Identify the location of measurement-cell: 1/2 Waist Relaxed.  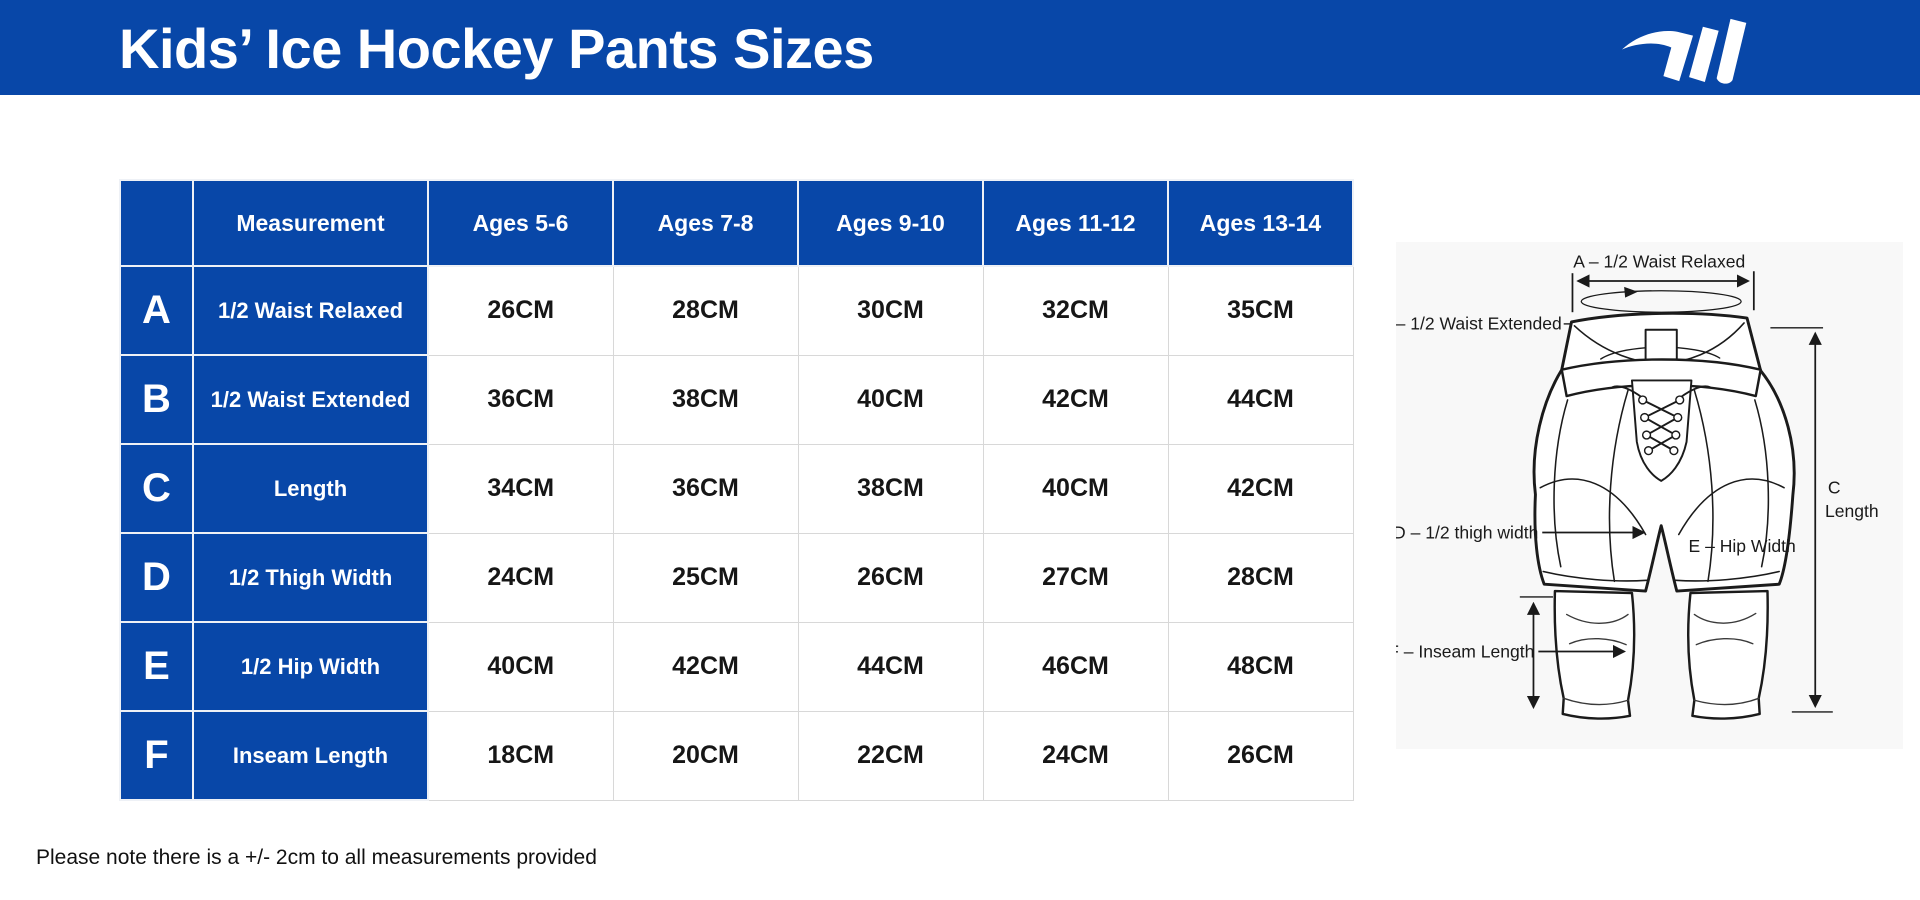
(310, 310).